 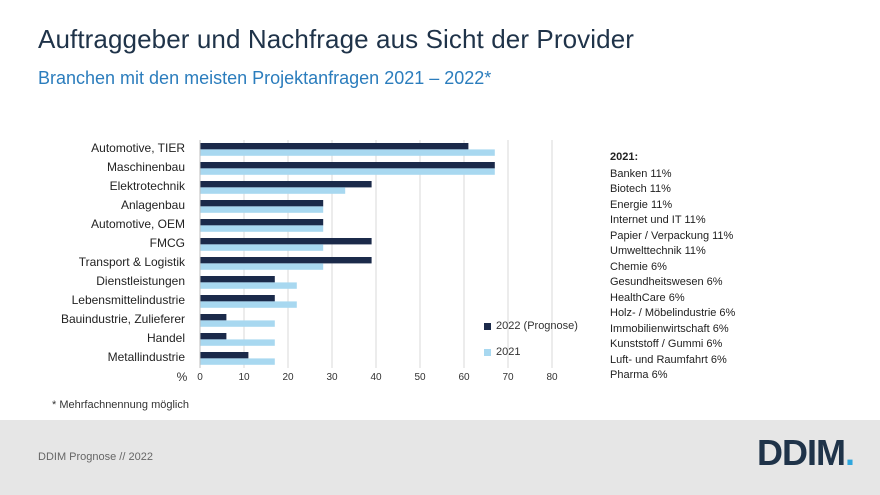 What do you see at coordinates (552, 377) in the screenshot?
I see `x-tick-label: 80` at bounding box center [552, 377].